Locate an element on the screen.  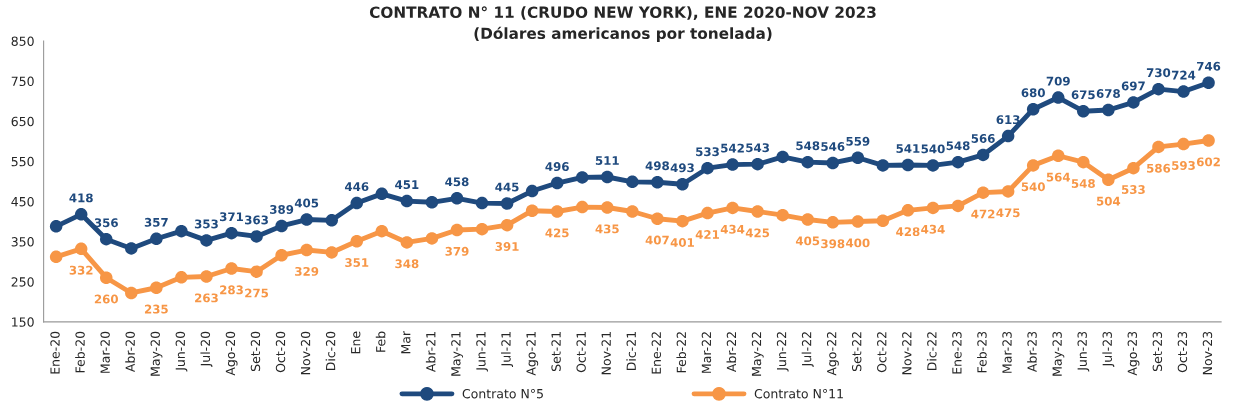
data-label: 496 is located at coordinates (557, 167).